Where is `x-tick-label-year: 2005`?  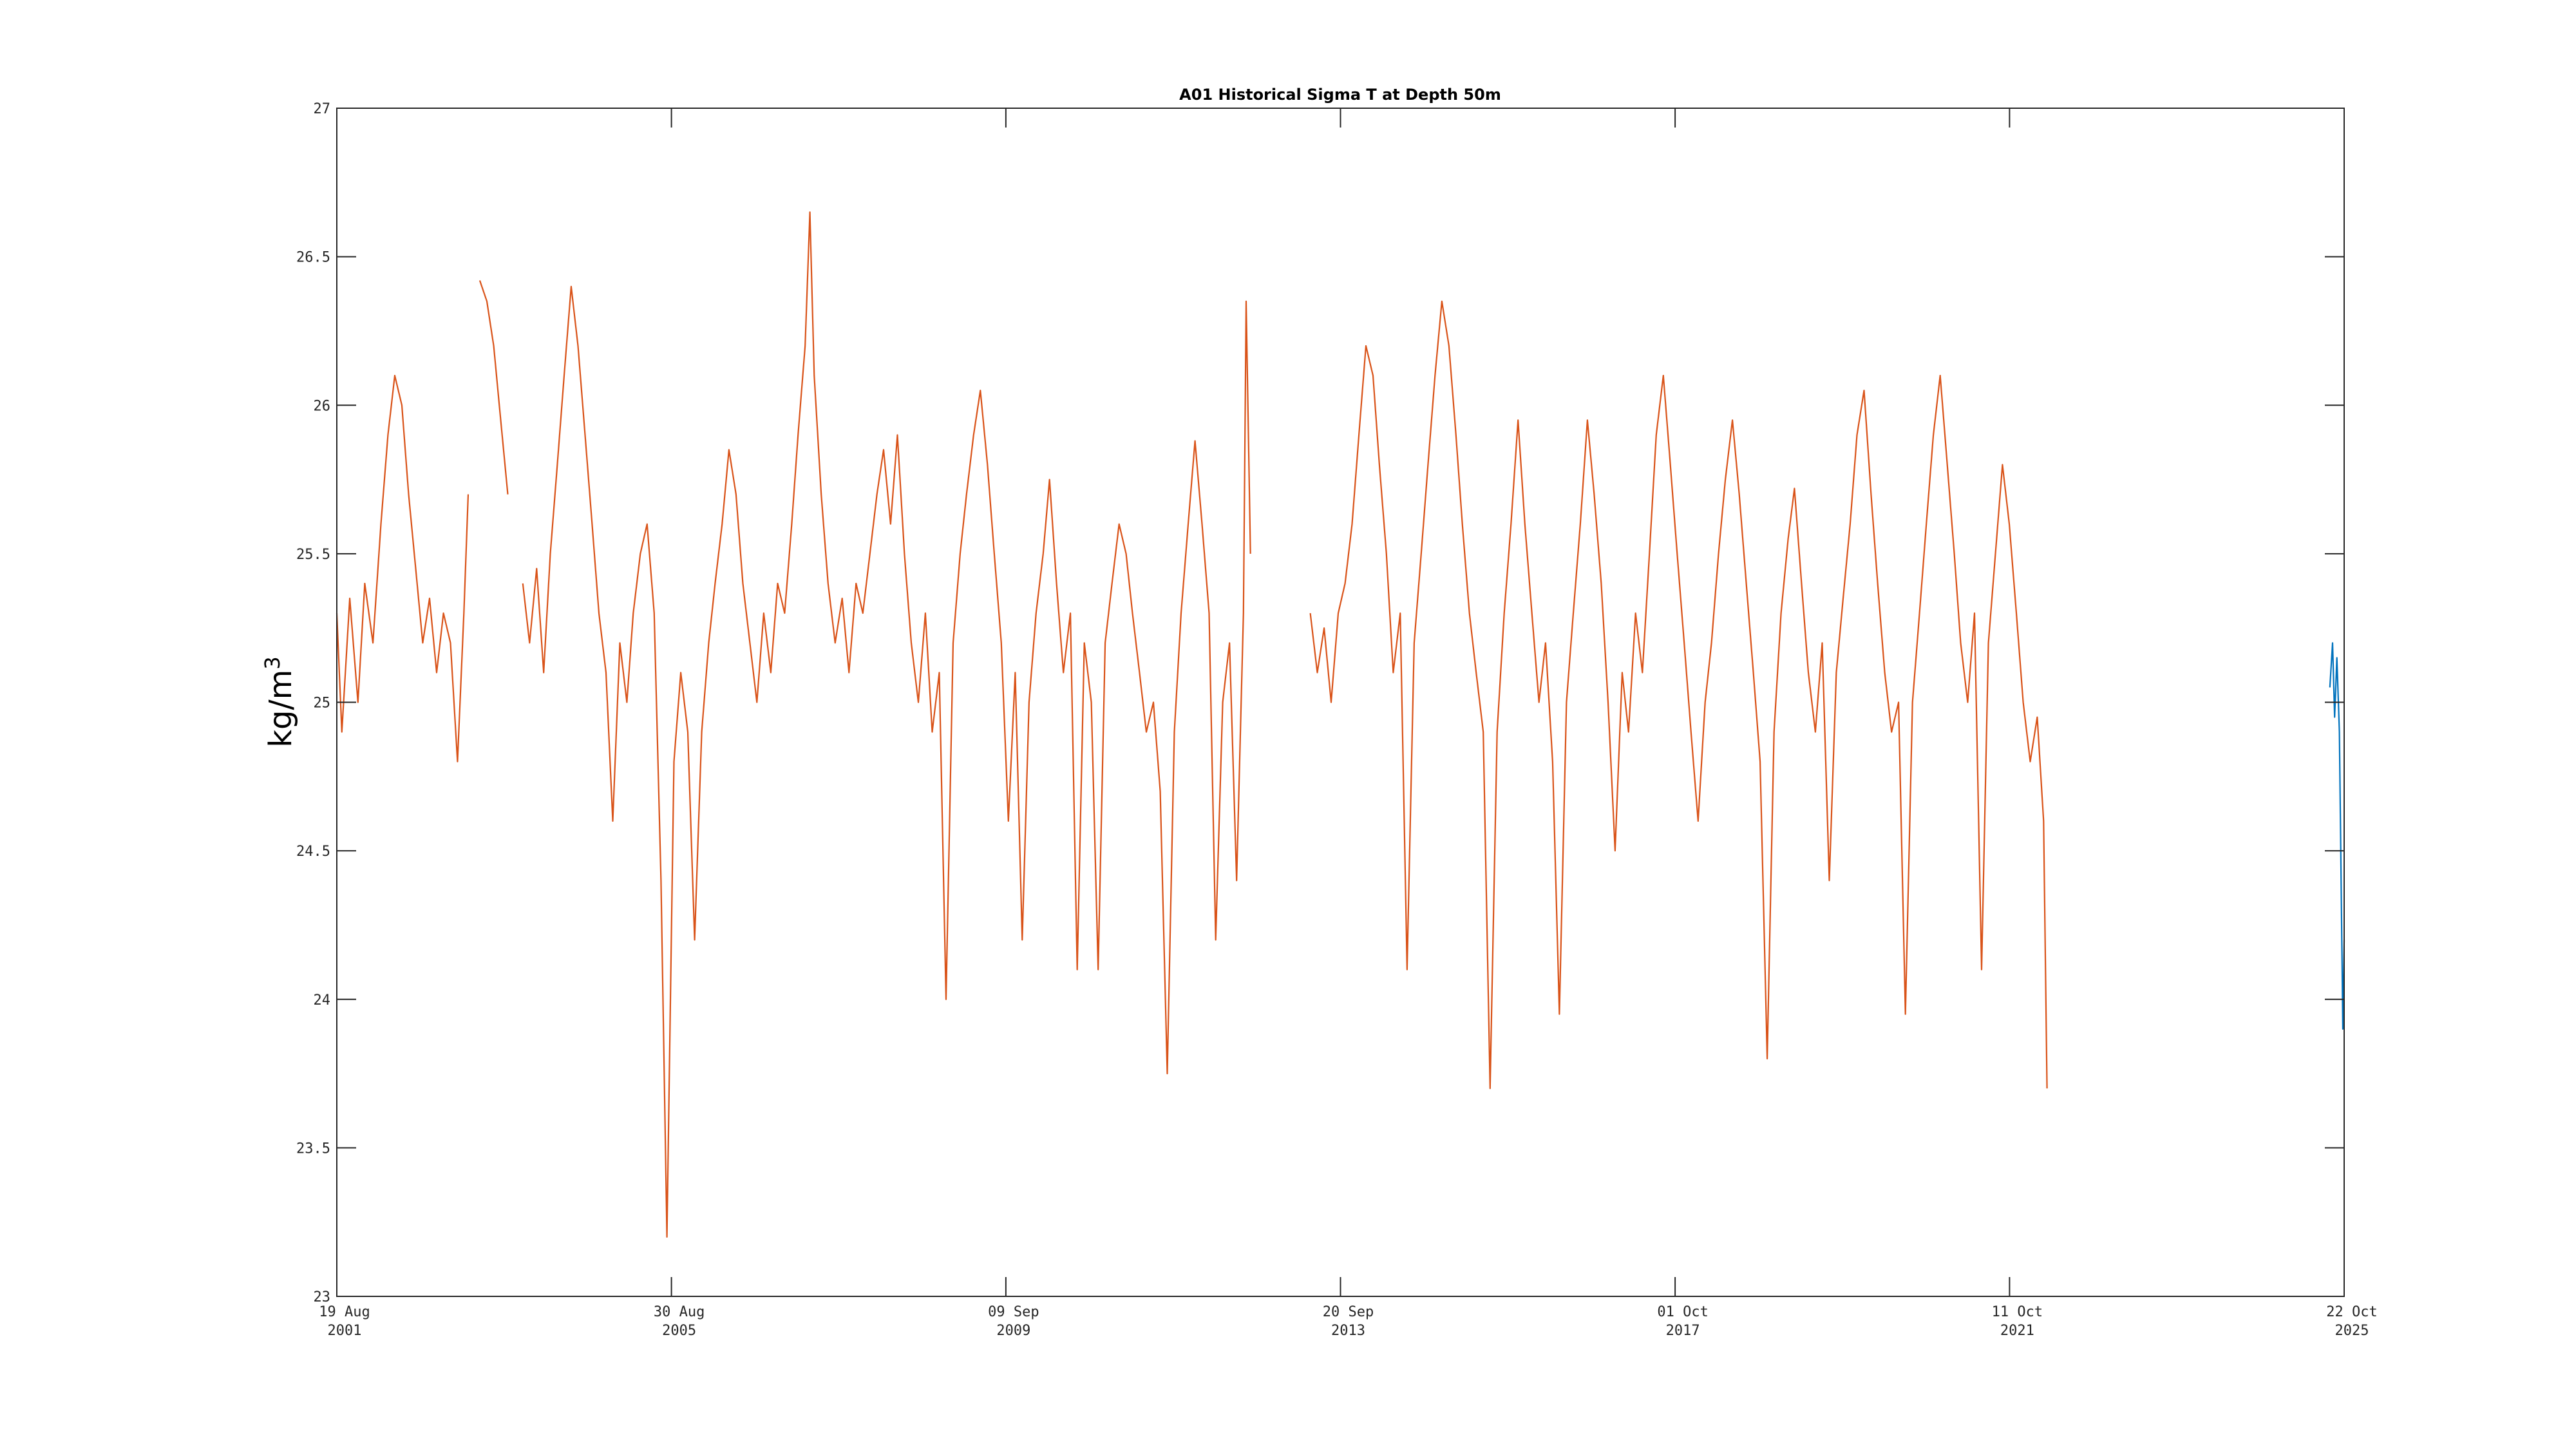
x-tick-label-year: 2005 is located at coordinates (679, 1331).